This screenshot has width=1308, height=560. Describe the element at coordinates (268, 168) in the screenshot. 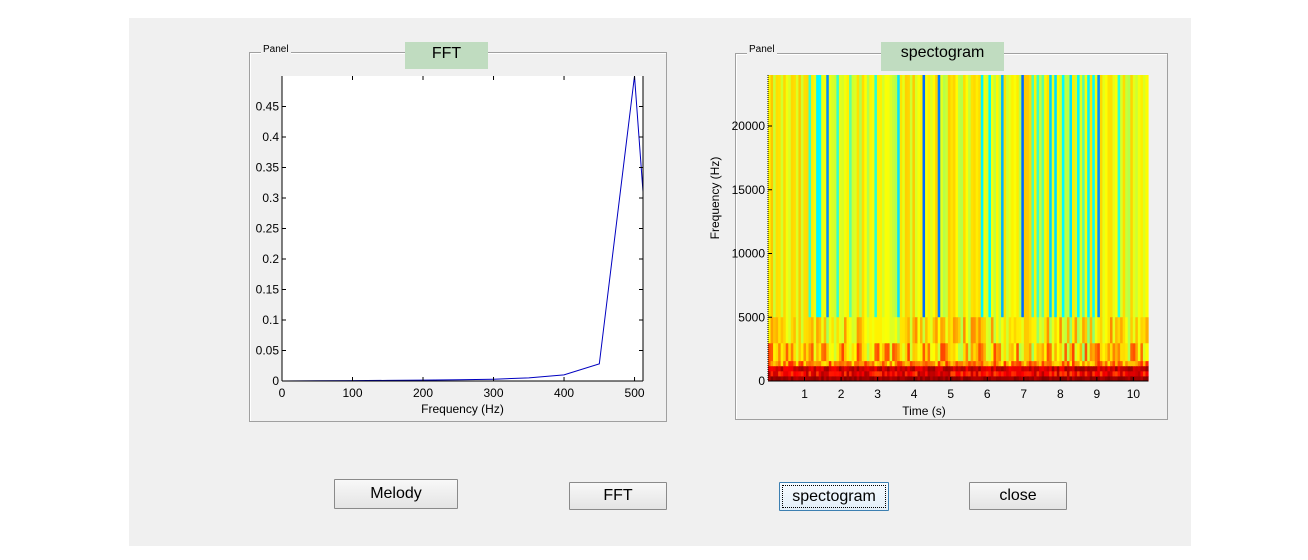

I see `fft-y-tick-label: 0.35` at that location.